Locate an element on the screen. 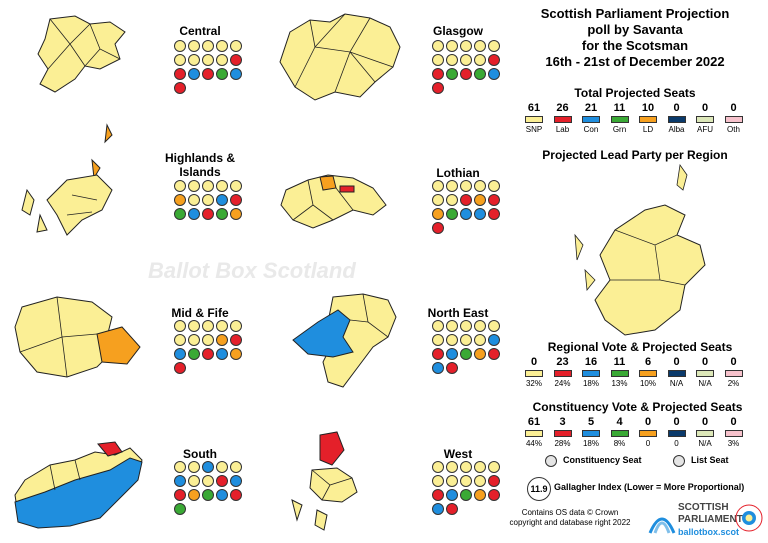 This screenshot has width=768, height=543. legend-list-dot is located at coordinates (679, 461).